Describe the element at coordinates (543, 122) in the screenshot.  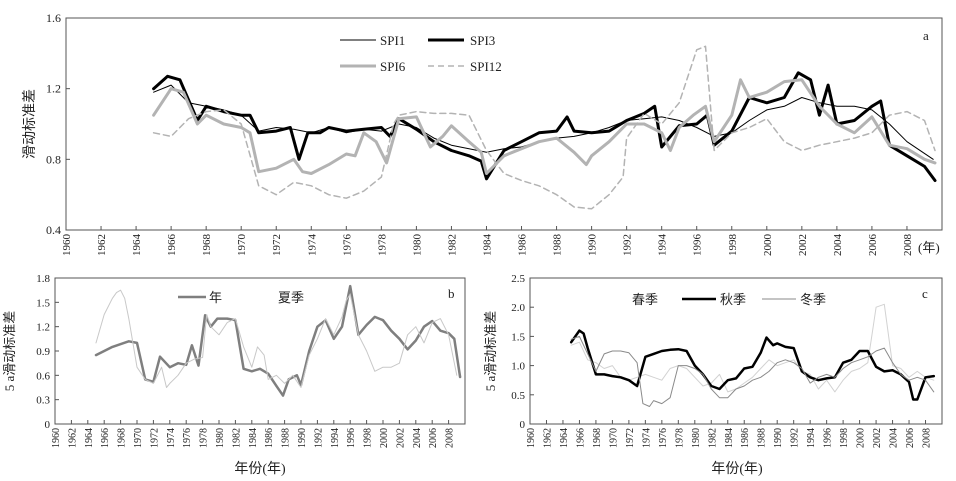
I see `series-line-spi1` at that location.